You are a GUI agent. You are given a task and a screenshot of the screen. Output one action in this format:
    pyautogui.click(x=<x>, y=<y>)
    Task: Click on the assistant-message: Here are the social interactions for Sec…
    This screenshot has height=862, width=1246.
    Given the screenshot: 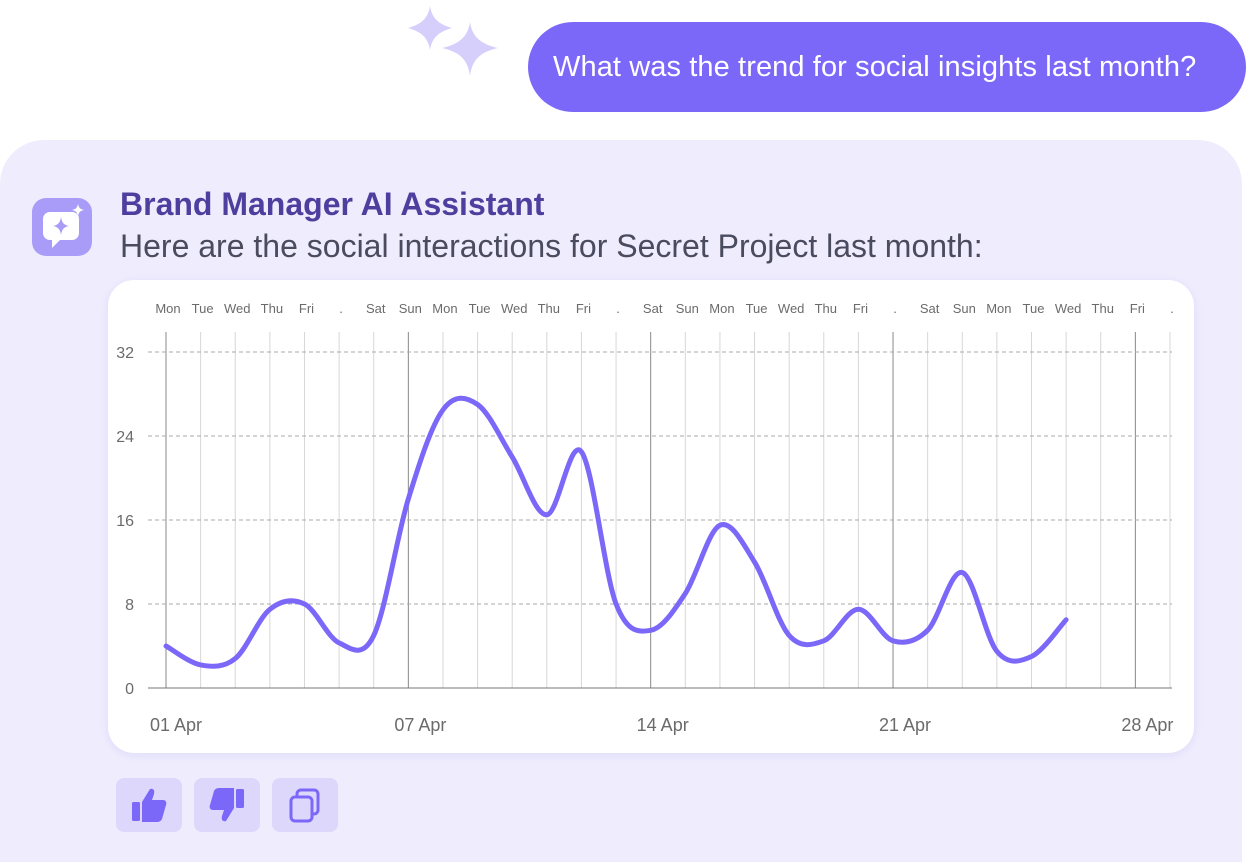 What is the action you would take?
    pyautogui.click(x=551, y=246)
    